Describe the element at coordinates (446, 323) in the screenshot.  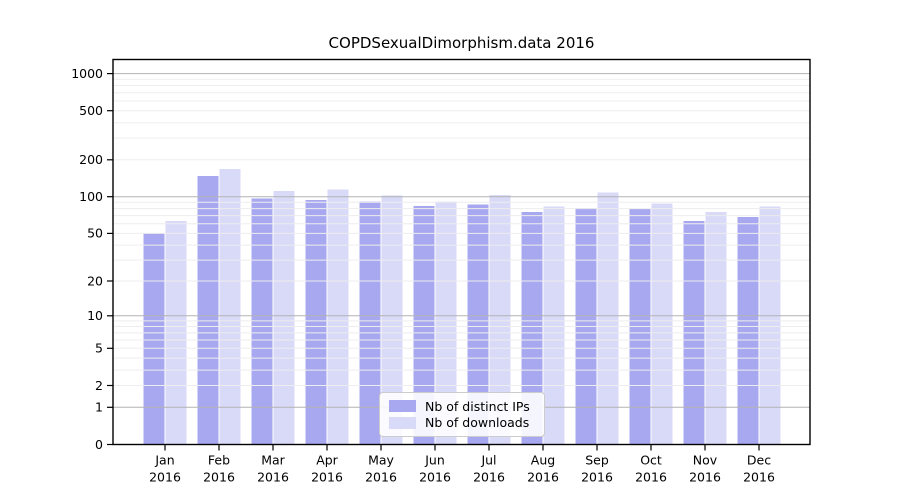
I see `bar-downloads-jun` at that location.